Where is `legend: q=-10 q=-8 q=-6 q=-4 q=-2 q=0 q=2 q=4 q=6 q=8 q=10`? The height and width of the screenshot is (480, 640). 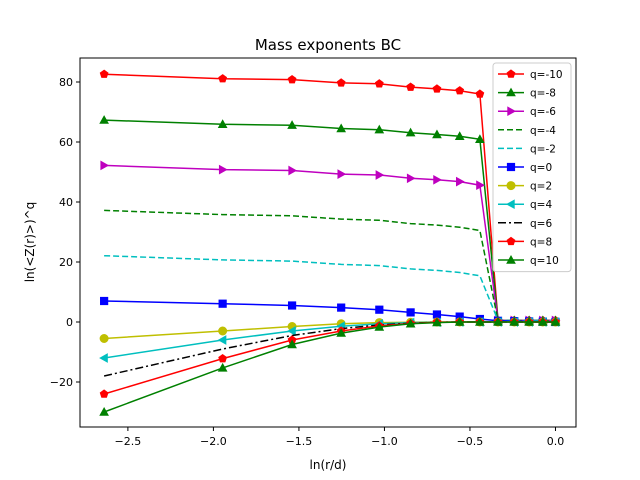 legend: q=-10 q=-8 q=-6 q=-4 q=-2 q=0 q=2 q=4 q=6 q=8 q=10 is located at coordinates (532, 167).